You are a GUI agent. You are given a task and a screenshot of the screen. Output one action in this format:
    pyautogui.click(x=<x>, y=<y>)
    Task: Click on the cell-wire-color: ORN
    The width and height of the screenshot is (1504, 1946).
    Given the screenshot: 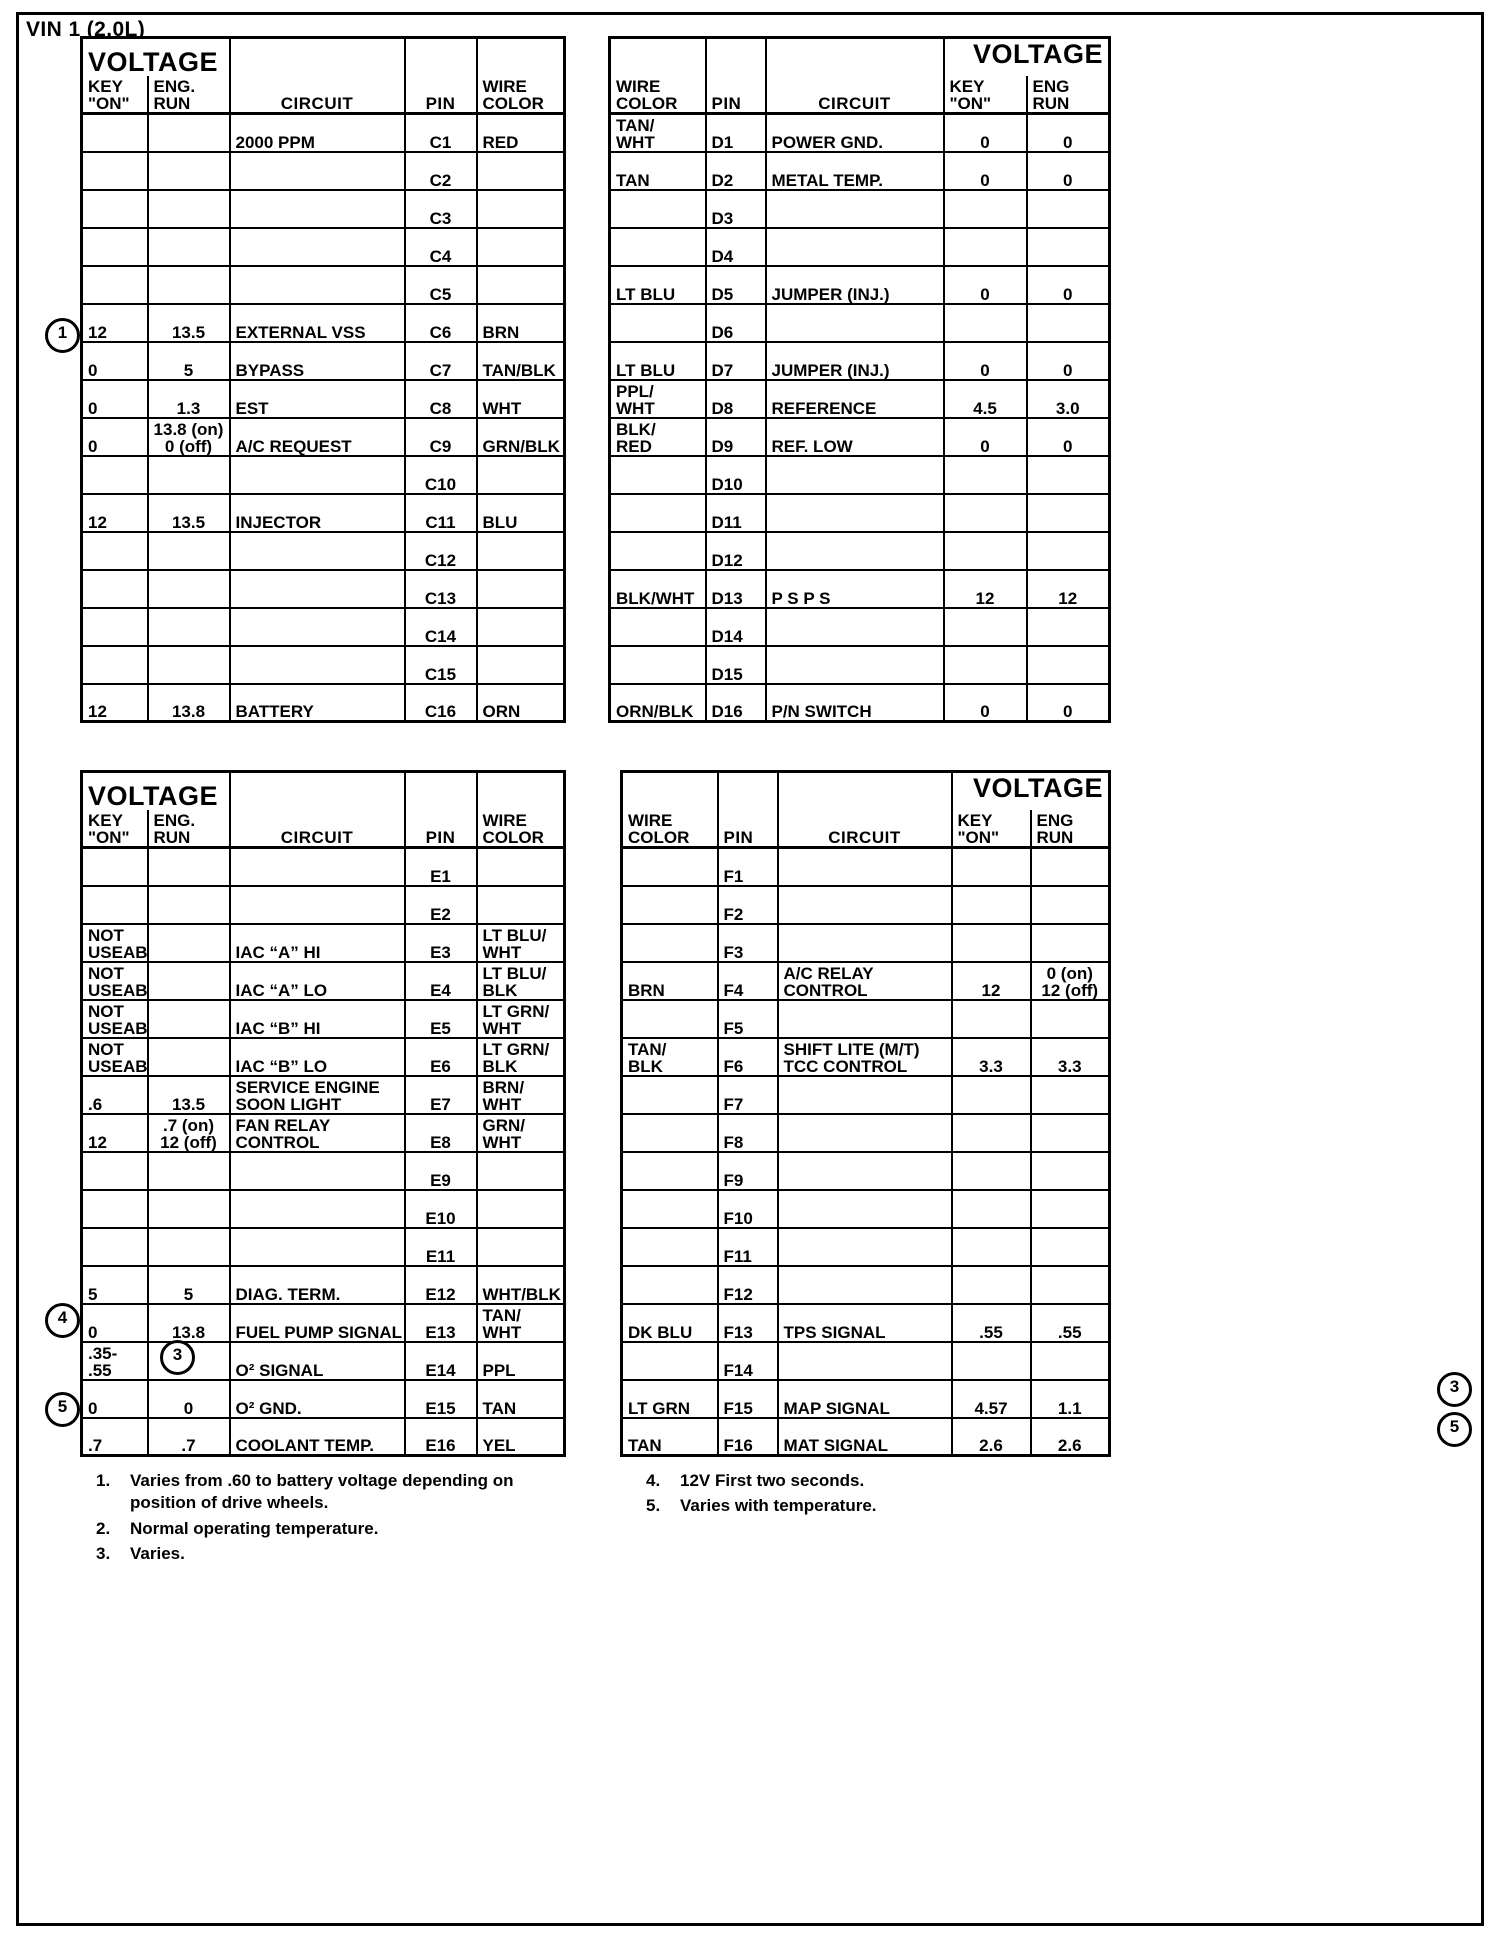 What is the action you would take?
    pyautogui.click(x=520, y=702)
    